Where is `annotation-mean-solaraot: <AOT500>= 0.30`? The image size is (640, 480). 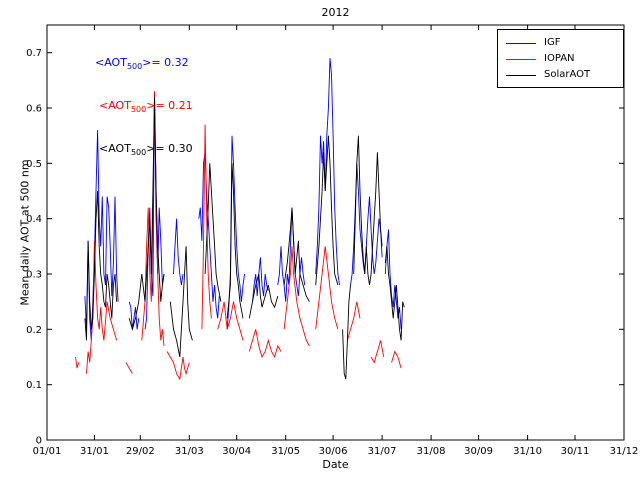 annotation-mean-solaraot: <AOT500>= 0.30 is located at coordinates (146, 149).